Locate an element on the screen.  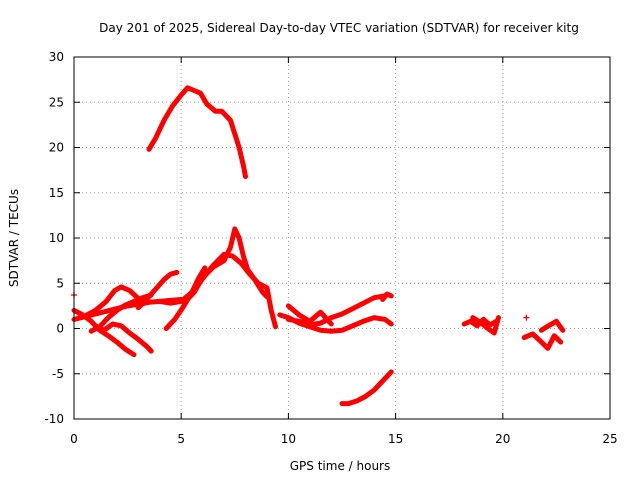
y-tick-label: 30 is located at coordinates (56, 57).